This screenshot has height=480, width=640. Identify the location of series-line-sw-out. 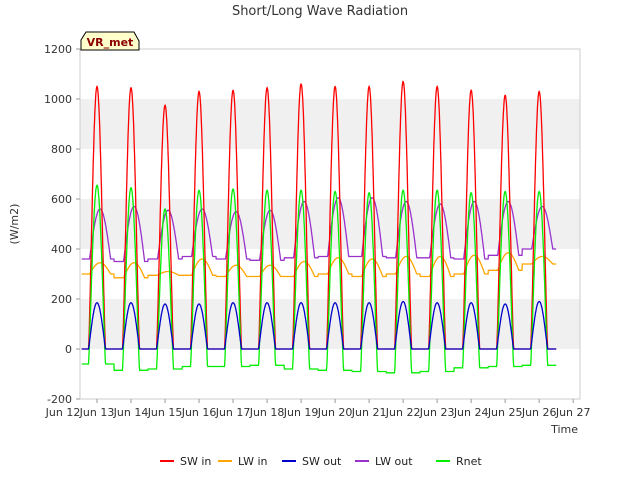
(319, 325).